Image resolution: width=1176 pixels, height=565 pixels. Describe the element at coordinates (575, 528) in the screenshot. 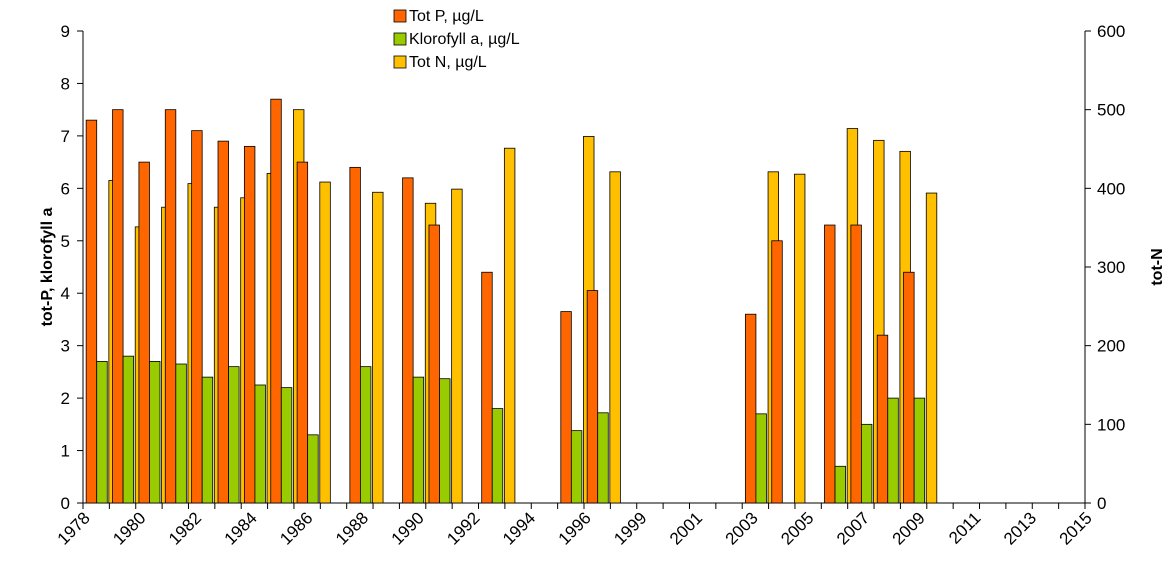

I see `x-tick-label: 1996` at that location.